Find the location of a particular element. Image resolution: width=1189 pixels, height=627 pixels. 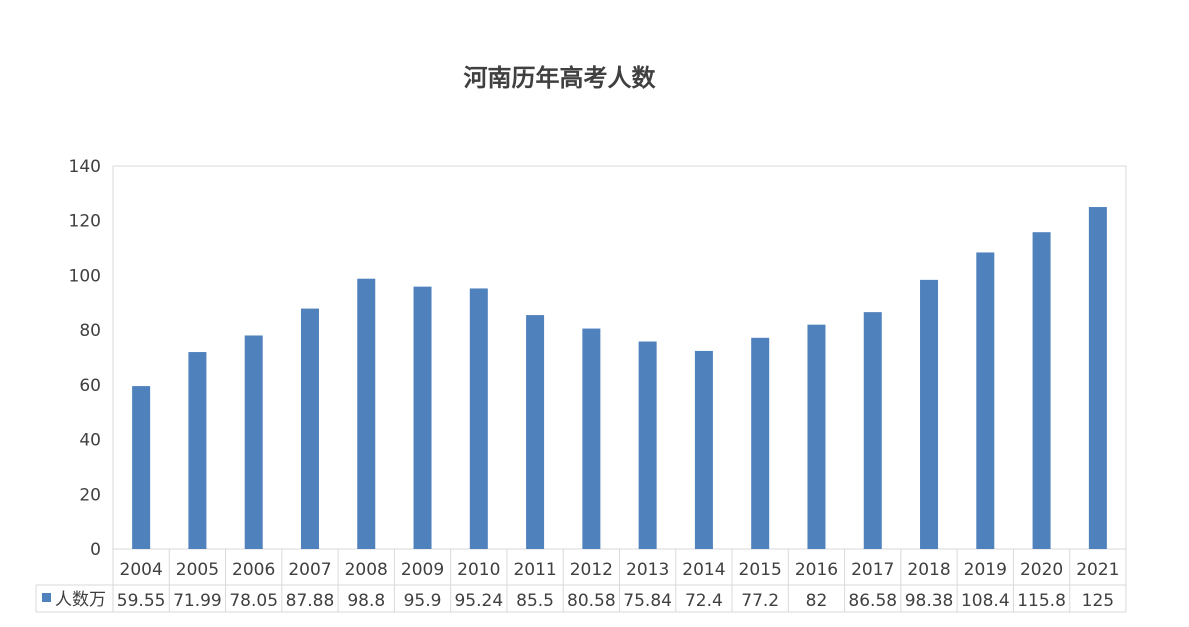

y-tick-label: 80 is located at coordinates (90, 331).